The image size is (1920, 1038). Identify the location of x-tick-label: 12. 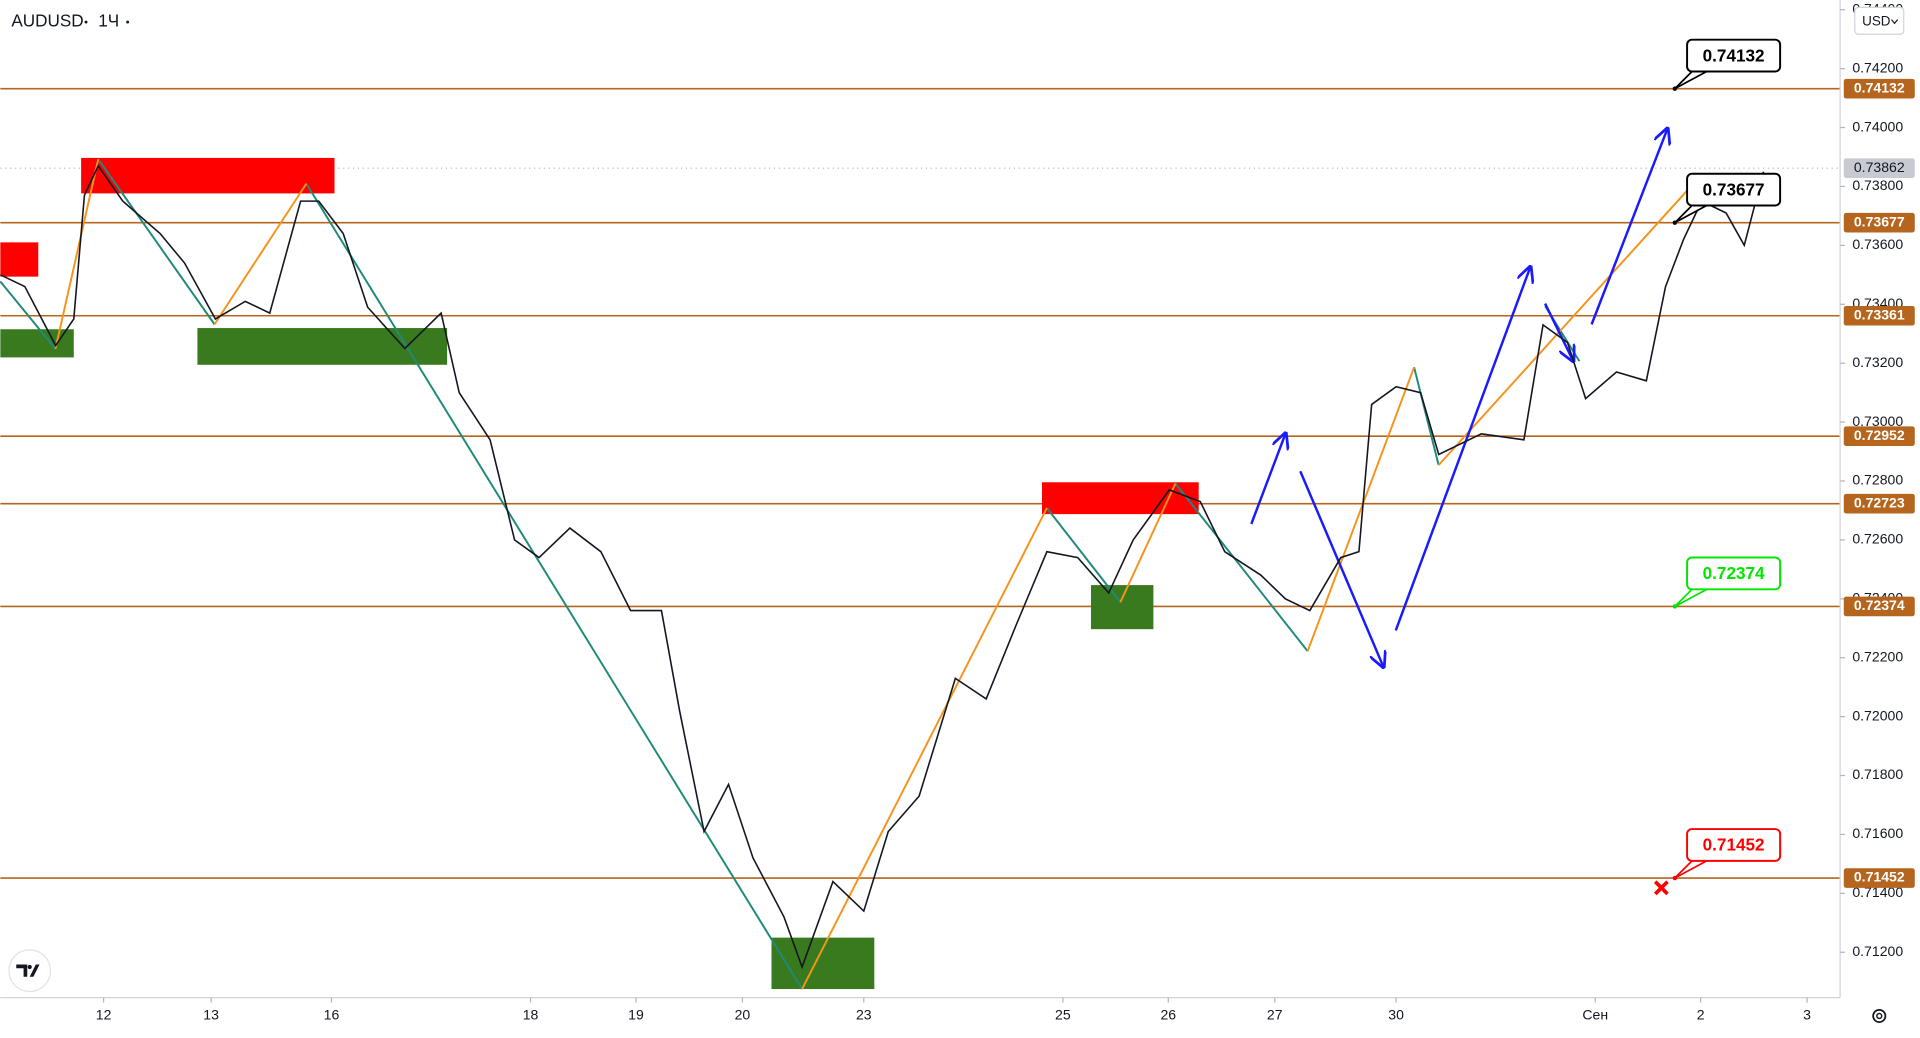
(104, 1015).